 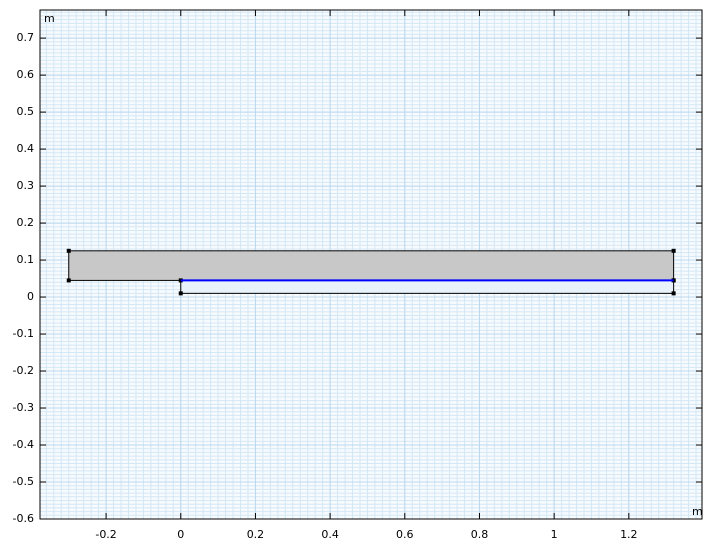 I want to click on y-tick-label: -0.1, so click(x=23, y=333).